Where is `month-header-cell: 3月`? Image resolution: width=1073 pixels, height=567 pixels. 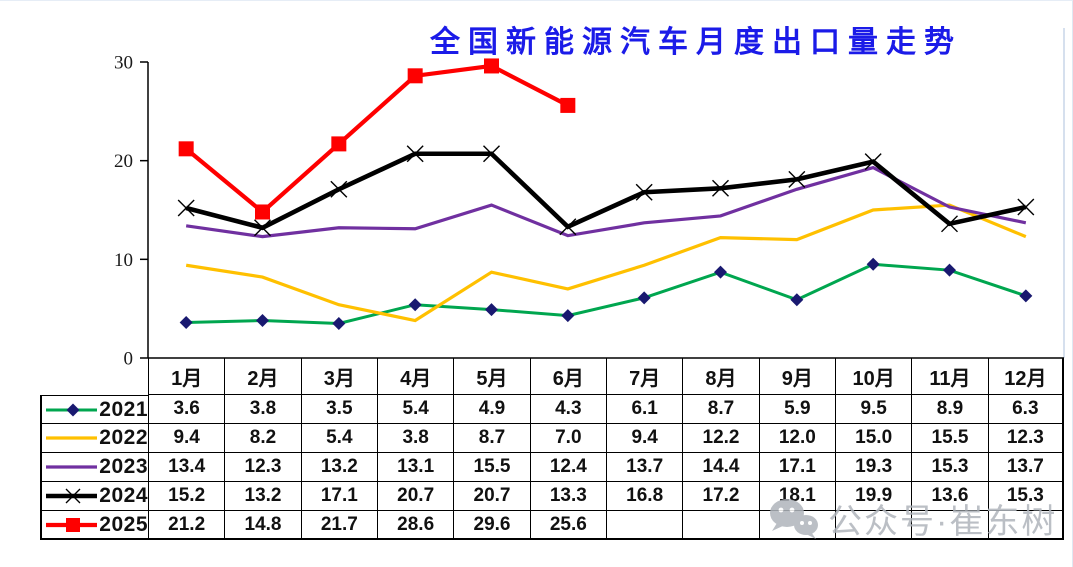 month-header-cell: 3月 is located at coordinates (338, 376).